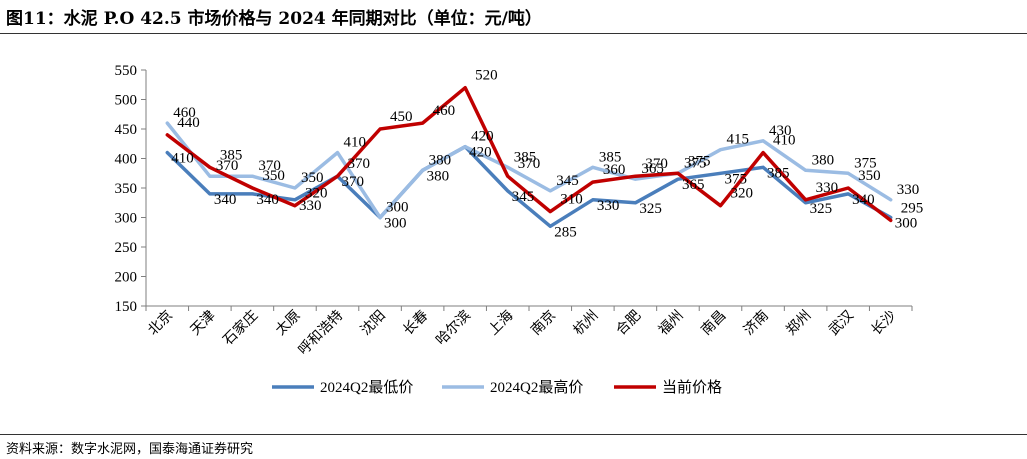 Image resolution: width=1027 pixels, height=459 pixels. What do you see at coordinates (240, 328) in the screenshot?
I see `x-tick-label: 石家庄` at bounding box center [240, 328].